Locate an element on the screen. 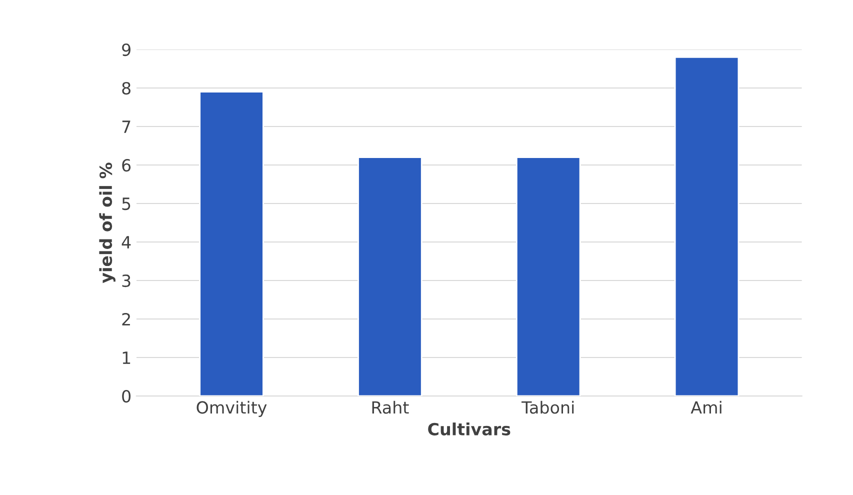  x-tick-label: Raht is located at coordinates (390, 407).